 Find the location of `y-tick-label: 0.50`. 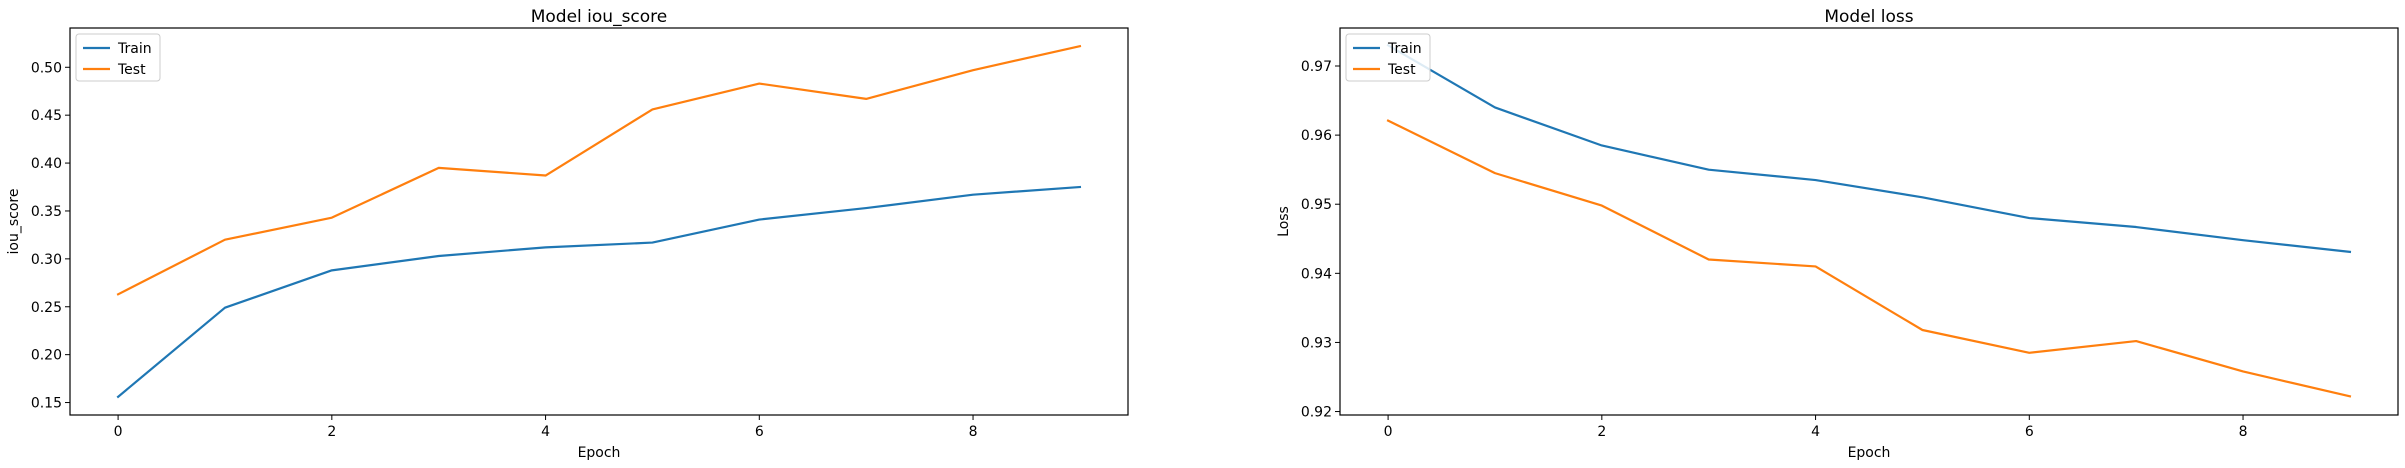

y-tick-label: 0.50 is located at coordinates (46, 68).